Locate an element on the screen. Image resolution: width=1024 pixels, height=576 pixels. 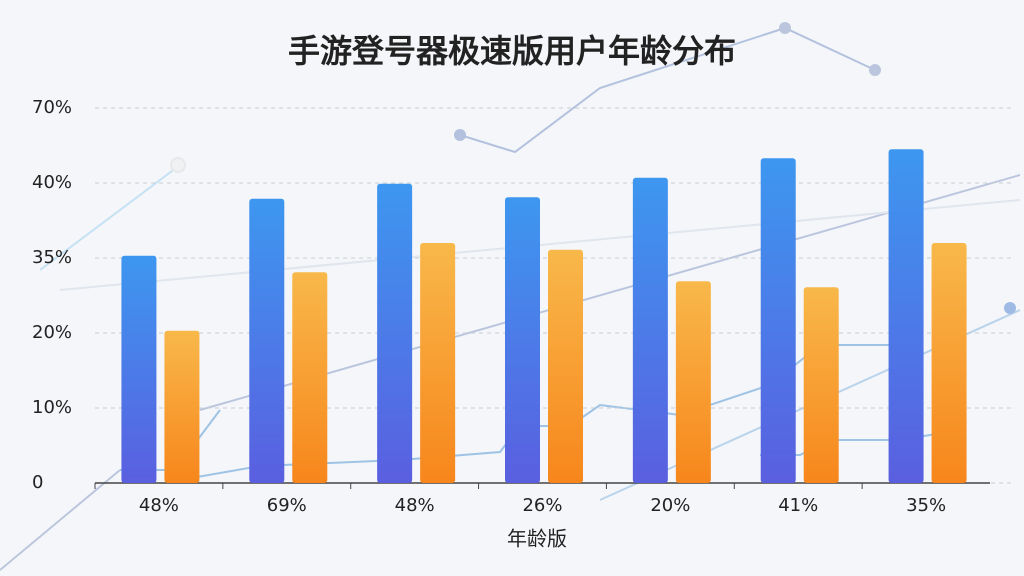
x-tick-label: 20% is located at coordinates (670, 505).